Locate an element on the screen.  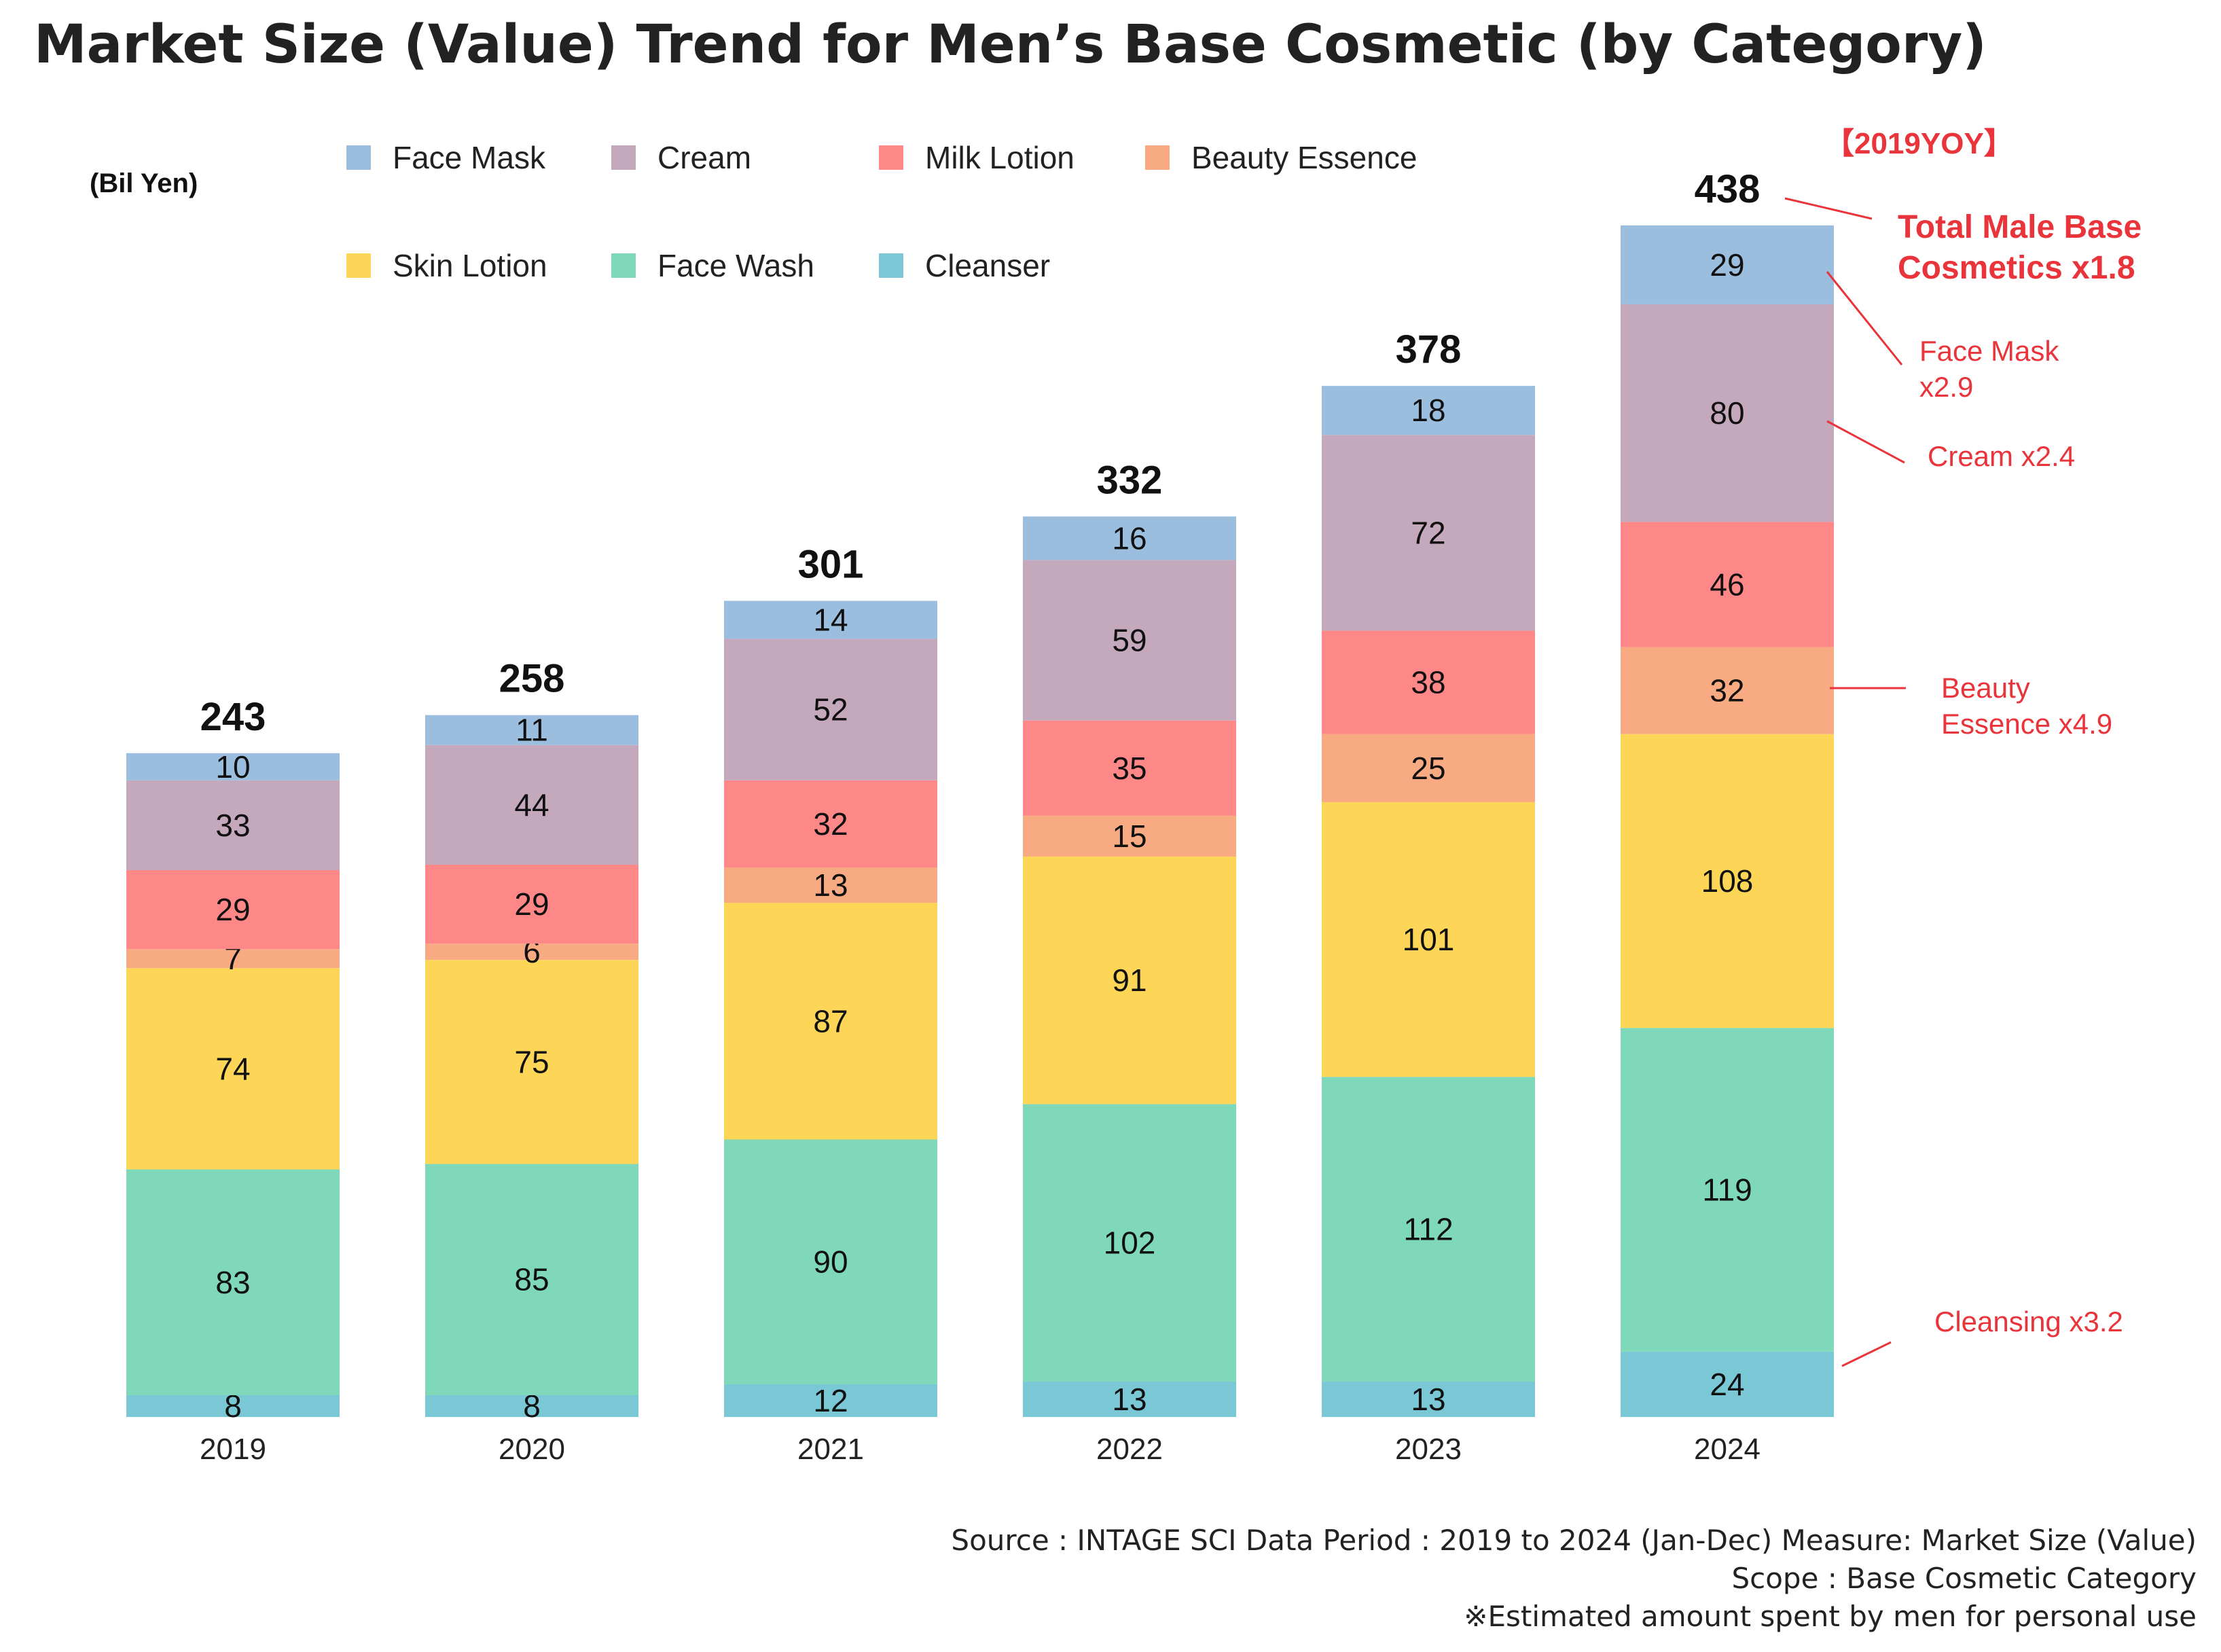
data-label-skin-lotion-2021: 87 is located at coordinates (830, 1021).